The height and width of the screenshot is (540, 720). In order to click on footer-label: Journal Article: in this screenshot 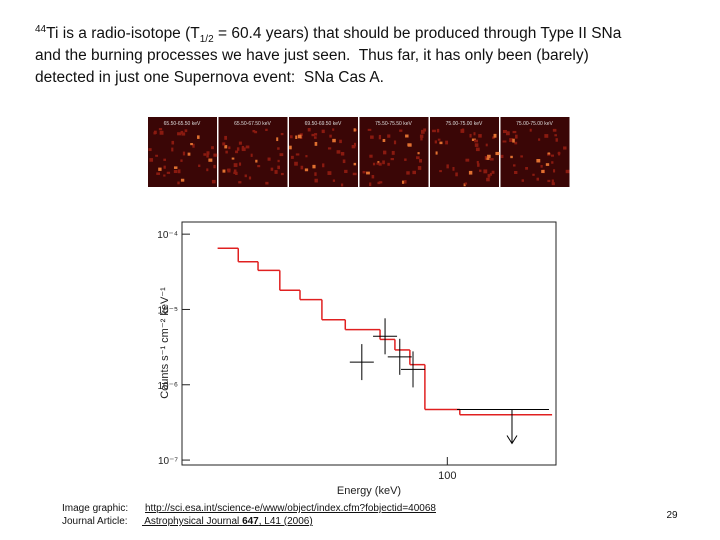, I will do `click(95, 521)`.